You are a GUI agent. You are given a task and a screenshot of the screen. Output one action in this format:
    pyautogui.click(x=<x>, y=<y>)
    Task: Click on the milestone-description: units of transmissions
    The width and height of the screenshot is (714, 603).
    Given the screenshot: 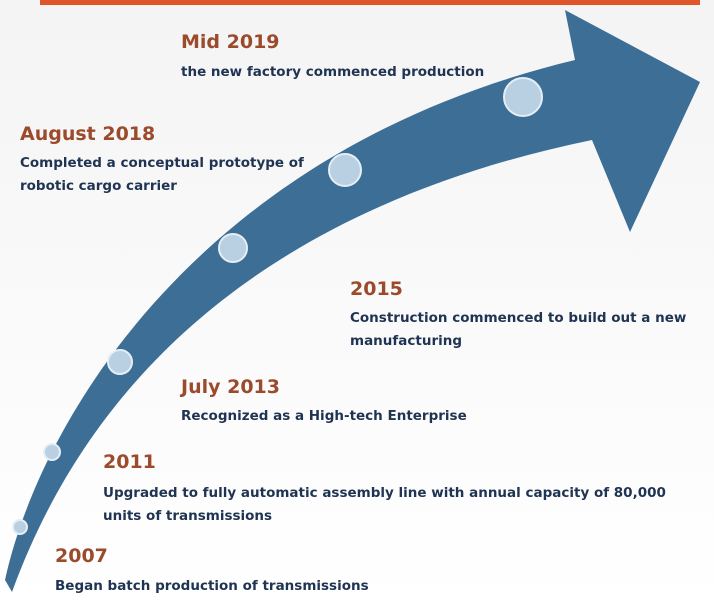 What is the action you would take?
    pyautogui.click(x=187, y=516)
    